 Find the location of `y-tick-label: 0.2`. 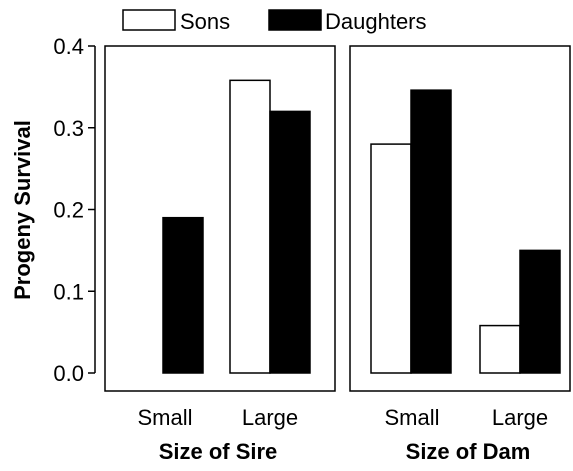

y-tick-label: 0.2 is located at coordinates (68, 210).